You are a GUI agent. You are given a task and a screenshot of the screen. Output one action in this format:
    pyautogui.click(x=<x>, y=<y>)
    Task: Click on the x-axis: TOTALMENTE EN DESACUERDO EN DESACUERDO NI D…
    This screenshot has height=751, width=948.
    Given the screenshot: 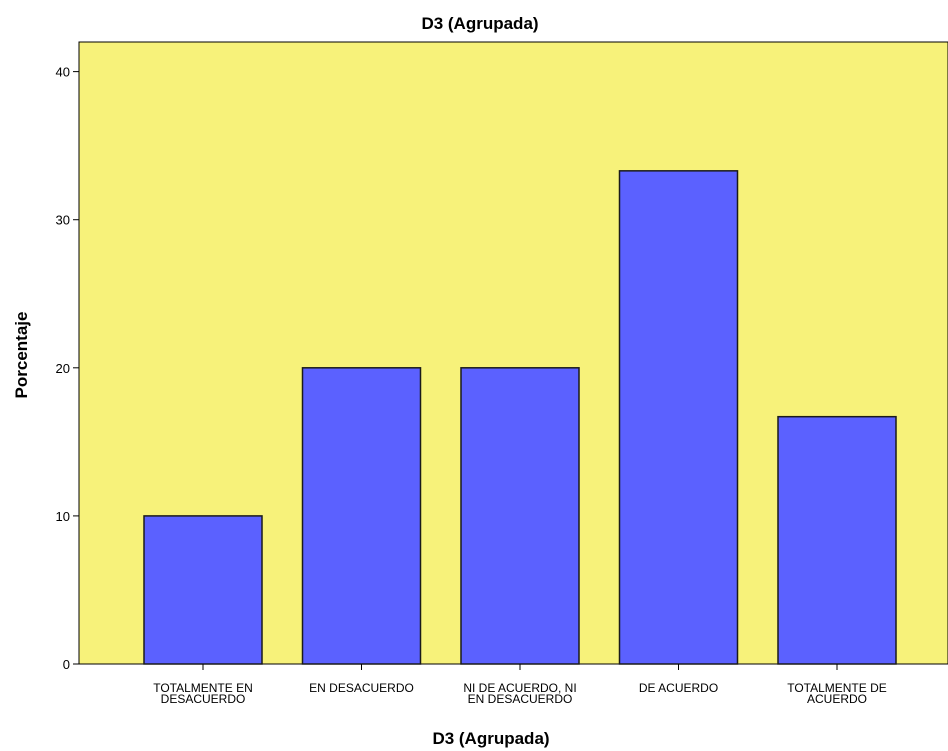 What is the action you would take?
    pyautogui.click(x=520, y=685)
    